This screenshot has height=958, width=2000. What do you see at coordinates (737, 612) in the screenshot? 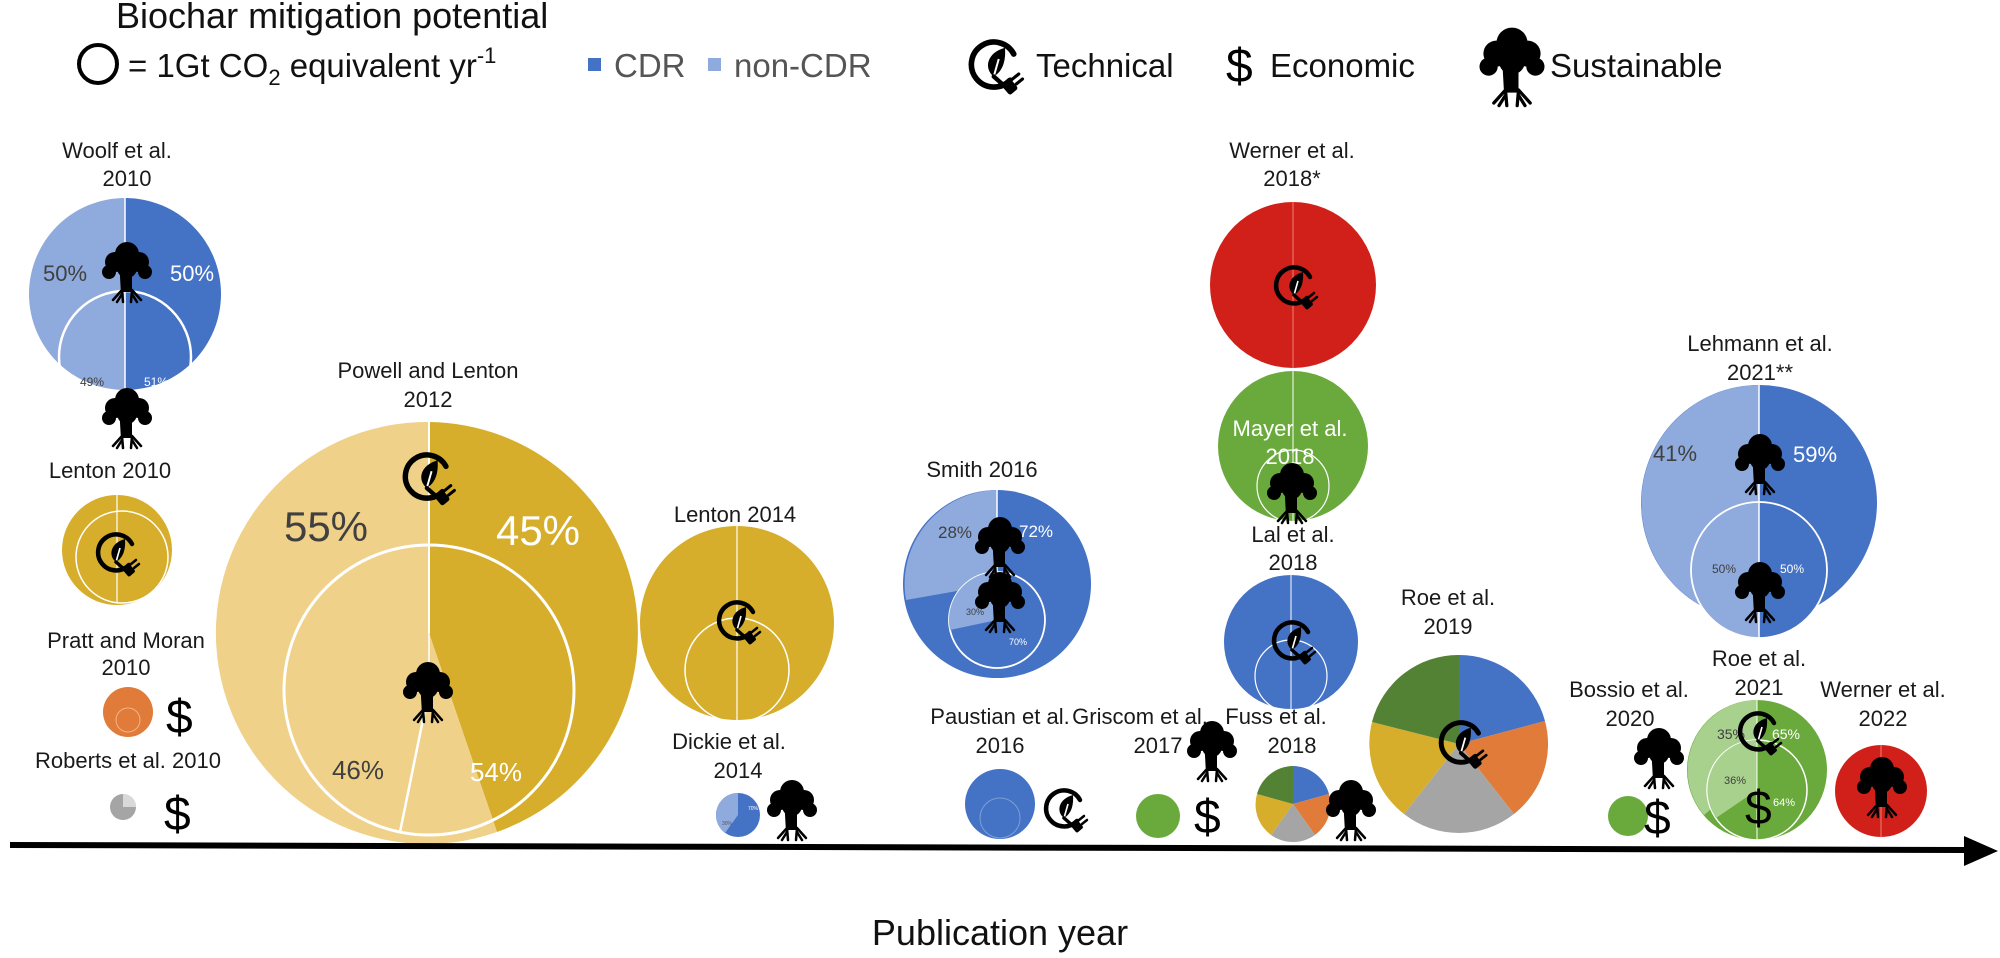
I see `study-lenton-2014: Lenton 2014` at bounding box center [737, 612].